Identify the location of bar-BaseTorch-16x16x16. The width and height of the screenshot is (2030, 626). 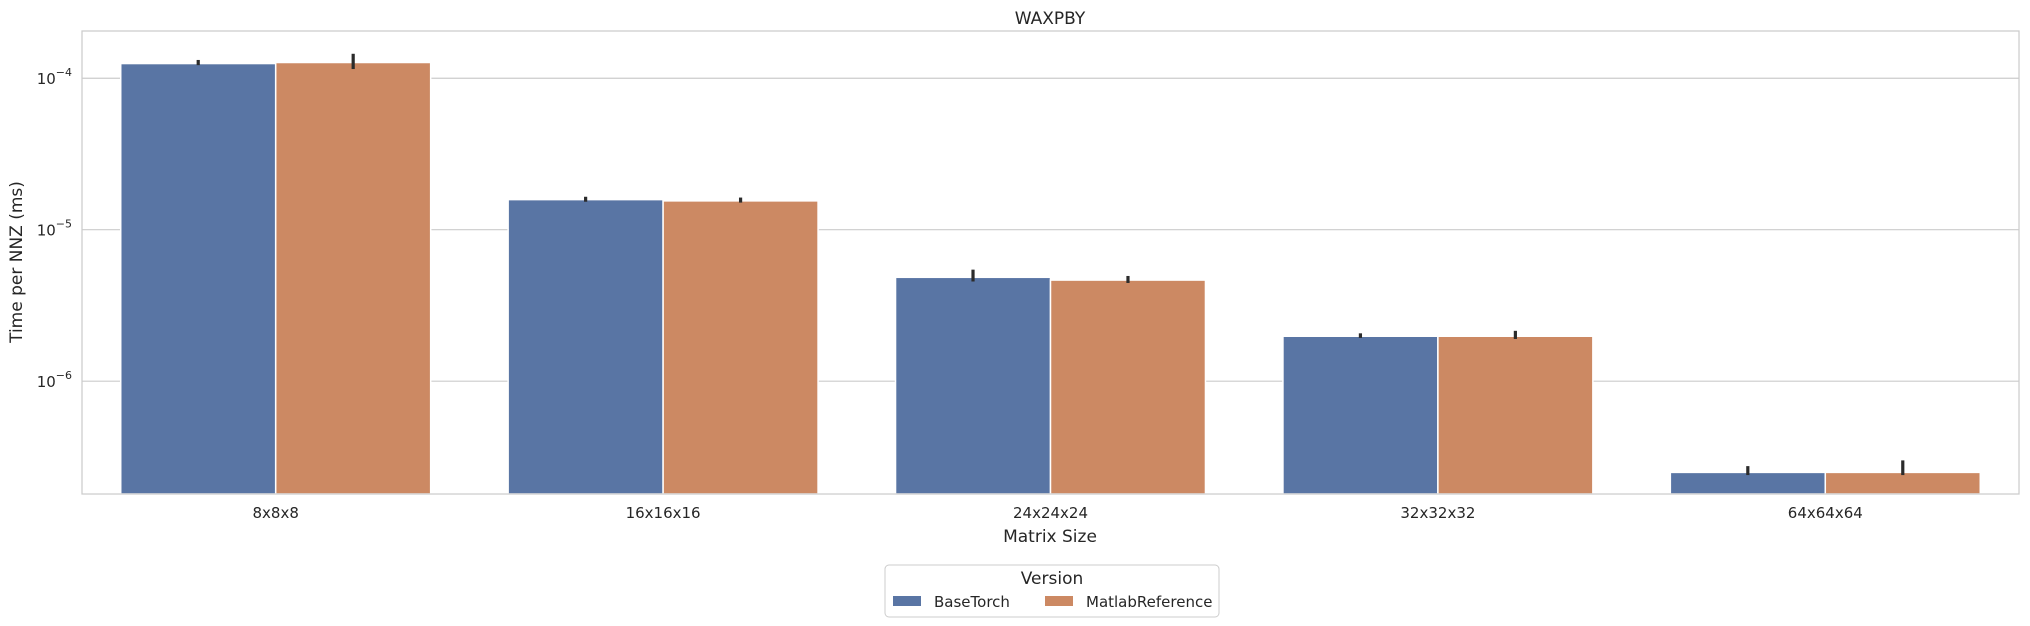
(585, 346).